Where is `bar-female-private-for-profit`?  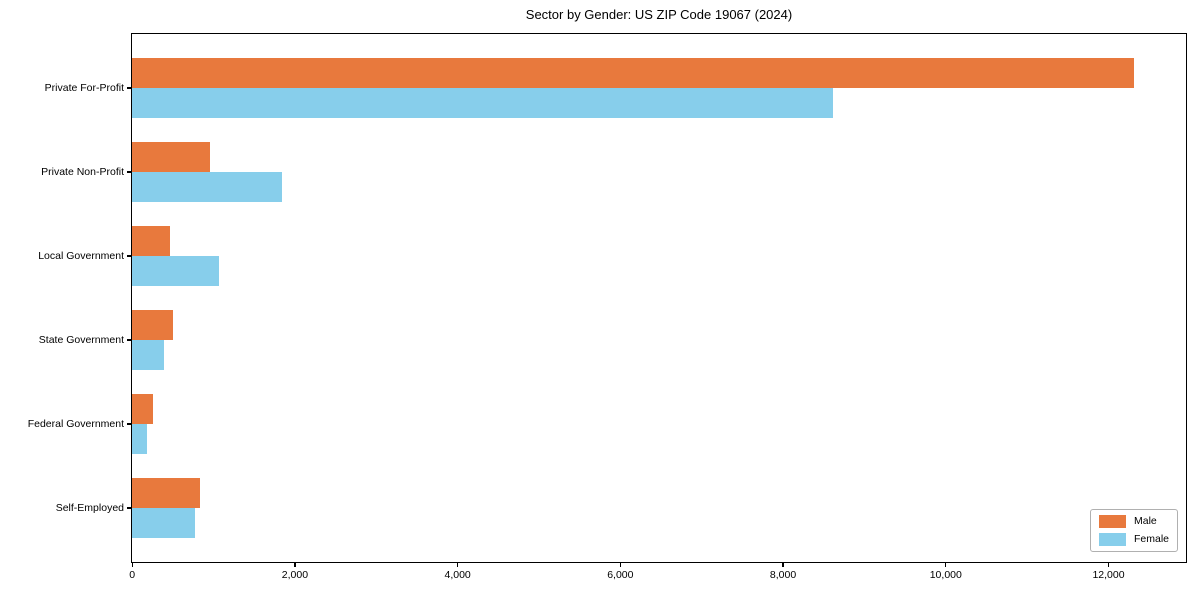
bar-female-private-for-profit is located at coordinates (482, 102).